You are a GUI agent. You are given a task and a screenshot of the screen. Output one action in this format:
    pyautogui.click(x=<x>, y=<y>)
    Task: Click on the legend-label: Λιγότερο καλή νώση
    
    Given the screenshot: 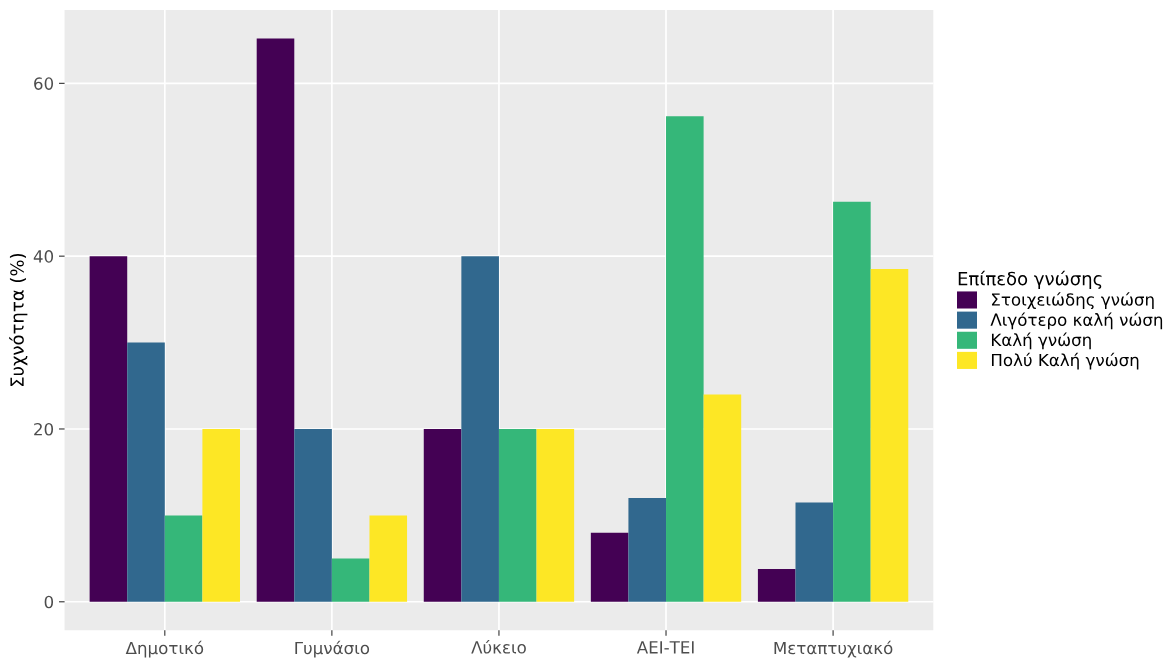 What is the action you would take?
    pyautogui.click(x=1076, y=321)
    